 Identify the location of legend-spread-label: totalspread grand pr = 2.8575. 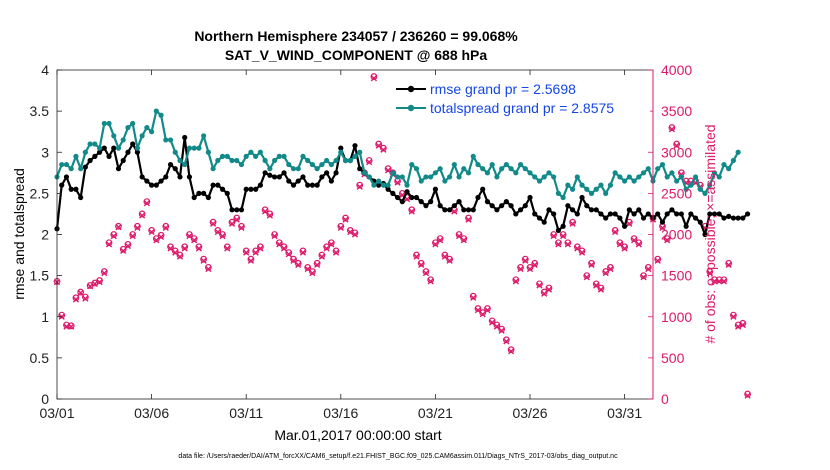
(522, 108).